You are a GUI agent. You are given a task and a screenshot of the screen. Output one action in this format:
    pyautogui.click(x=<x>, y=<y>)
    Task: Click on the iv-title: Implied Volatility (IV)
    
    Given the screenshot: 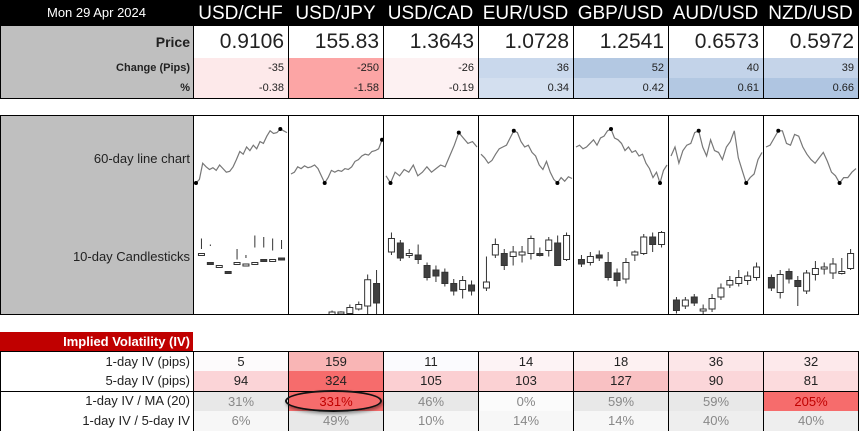 What is the action you would take?
    pyautogui.click(x=96, y=341)
    